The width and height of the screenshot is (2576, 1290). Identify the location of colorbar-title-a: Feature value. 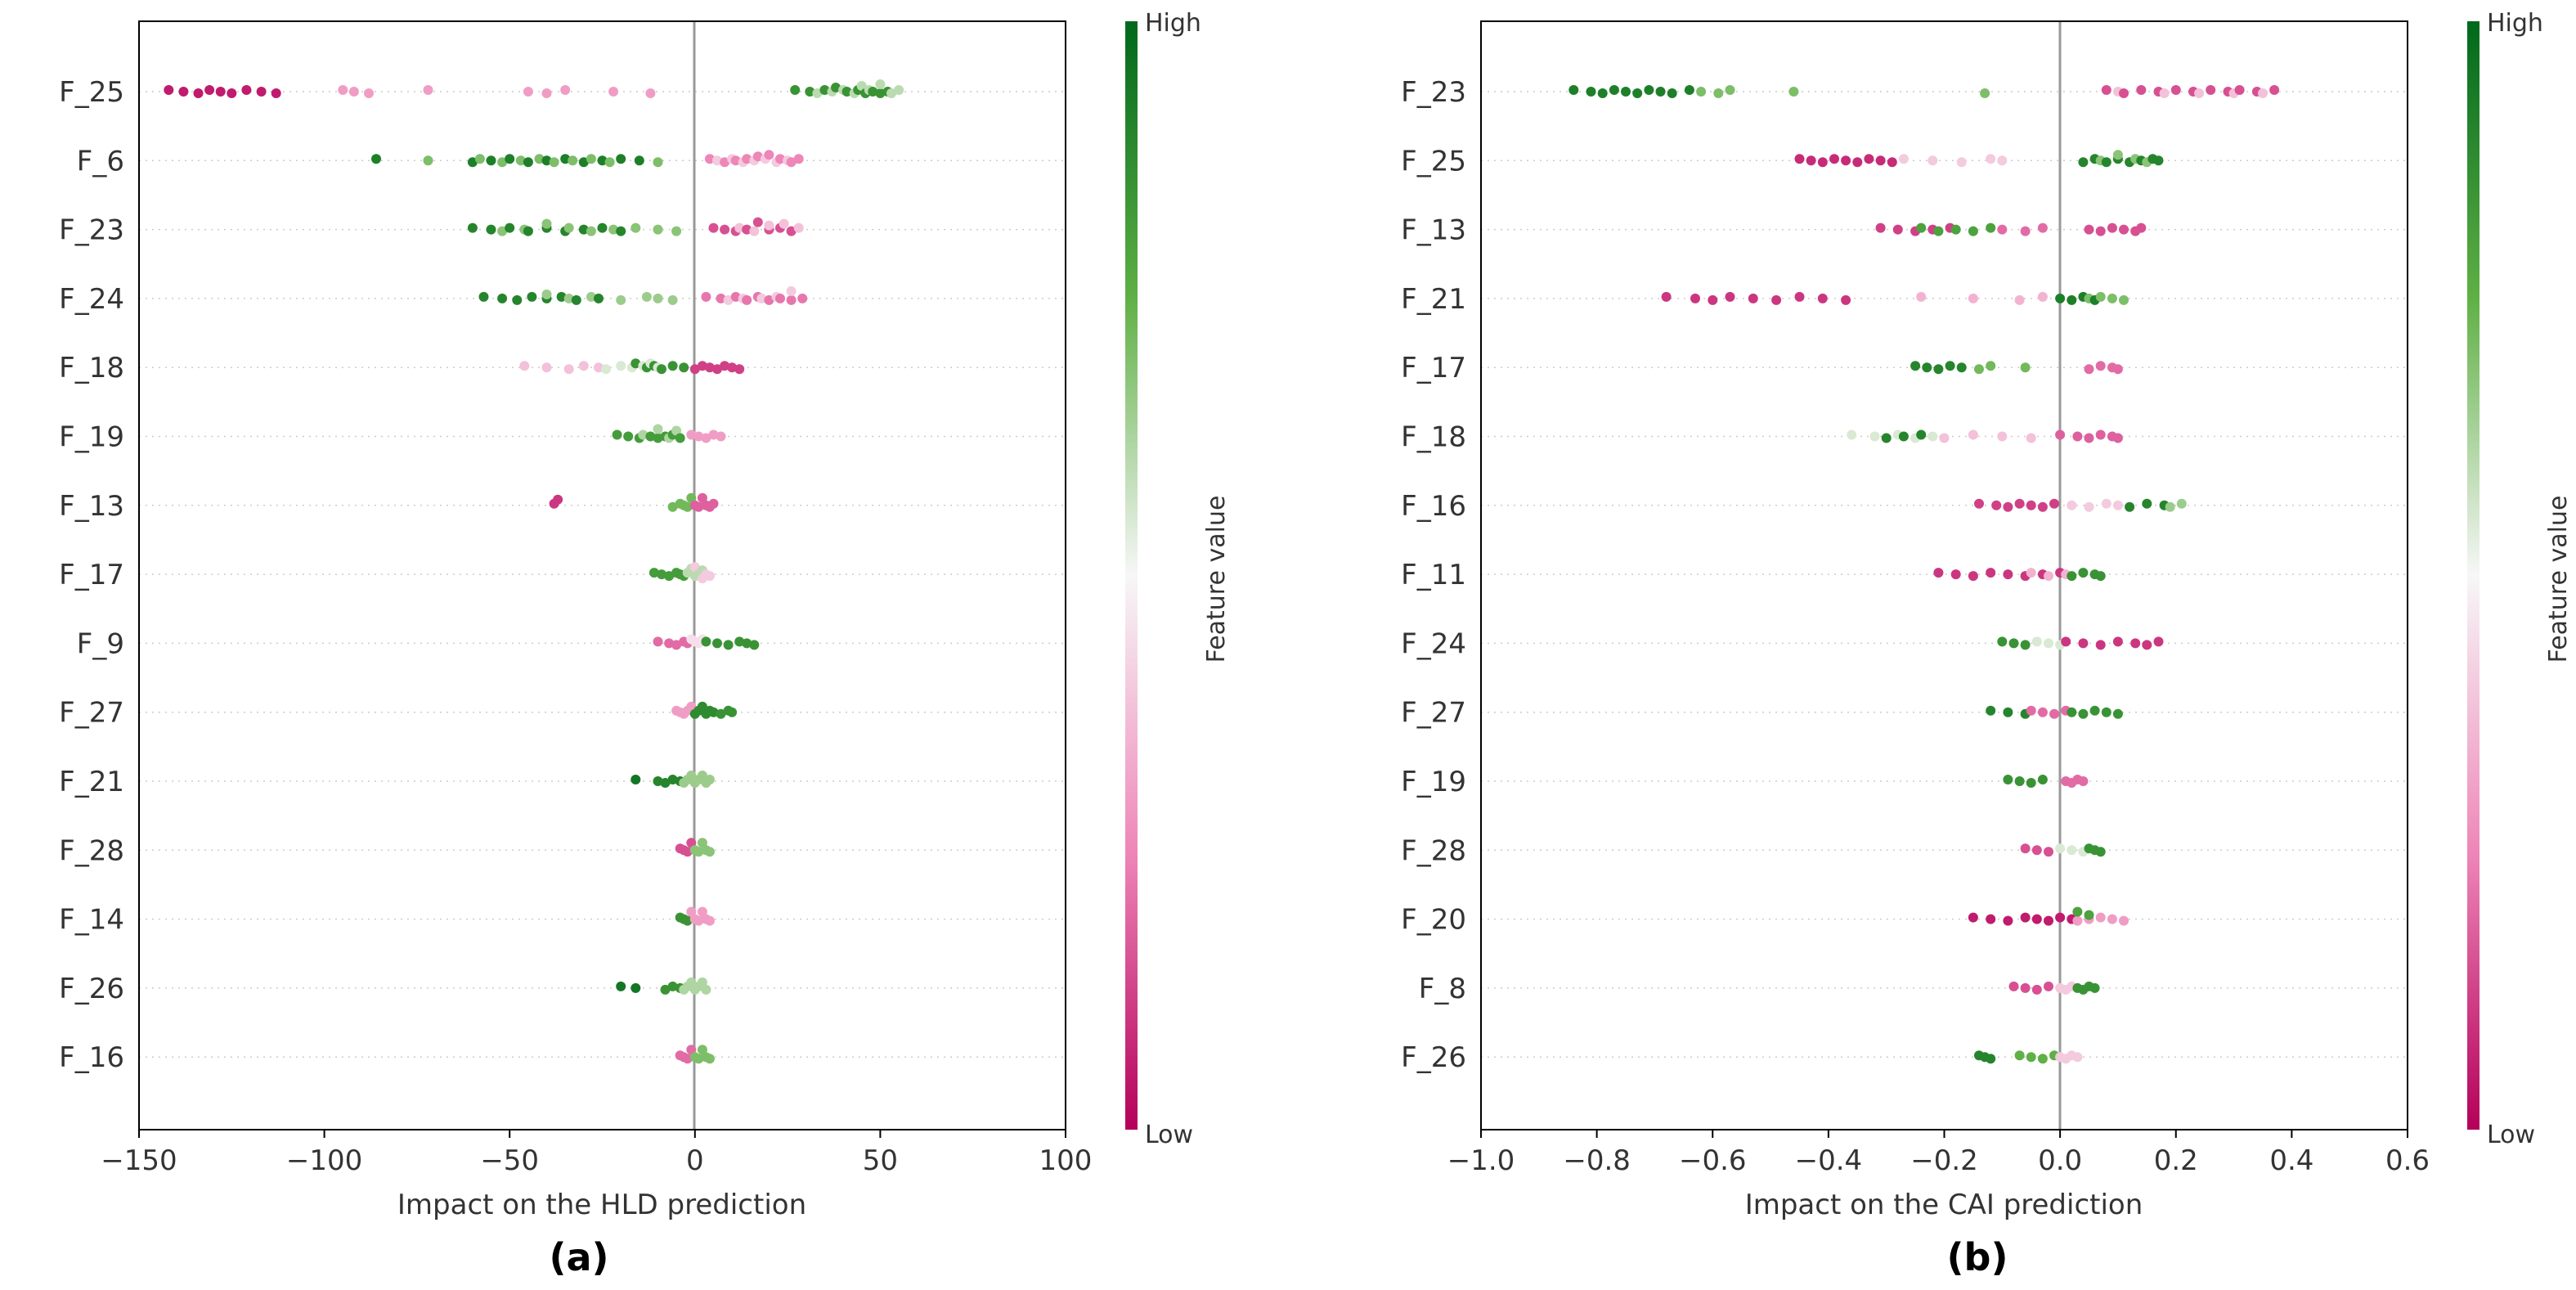
(1216, 579).